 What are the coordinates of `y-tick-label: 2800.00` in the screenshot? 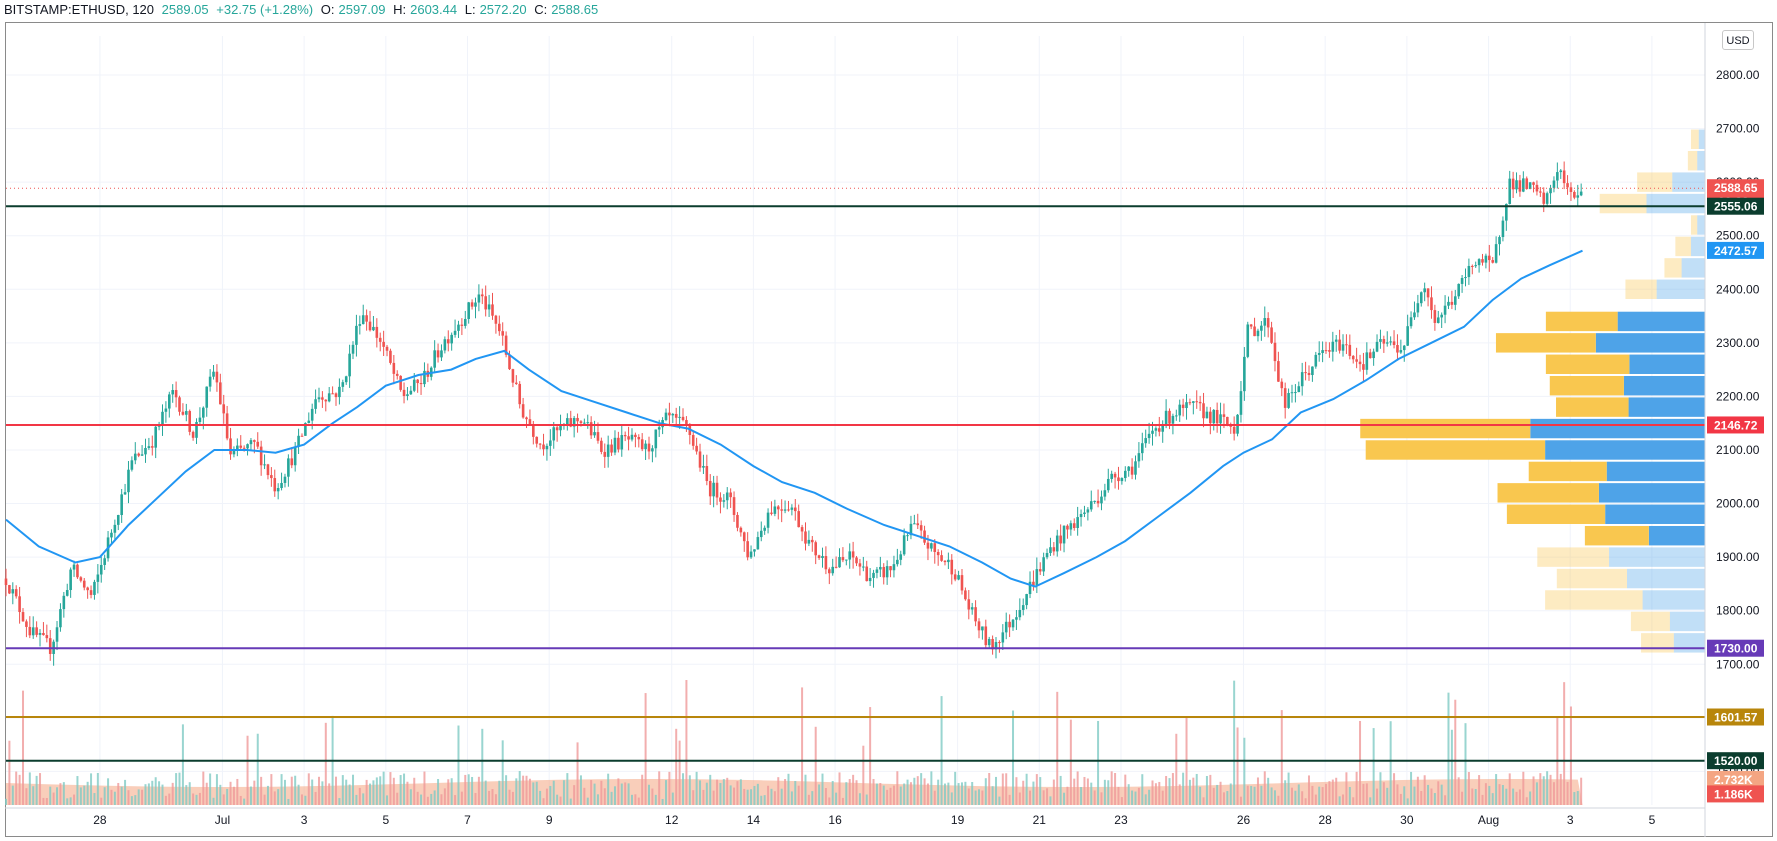 It's located at (1738, 75).